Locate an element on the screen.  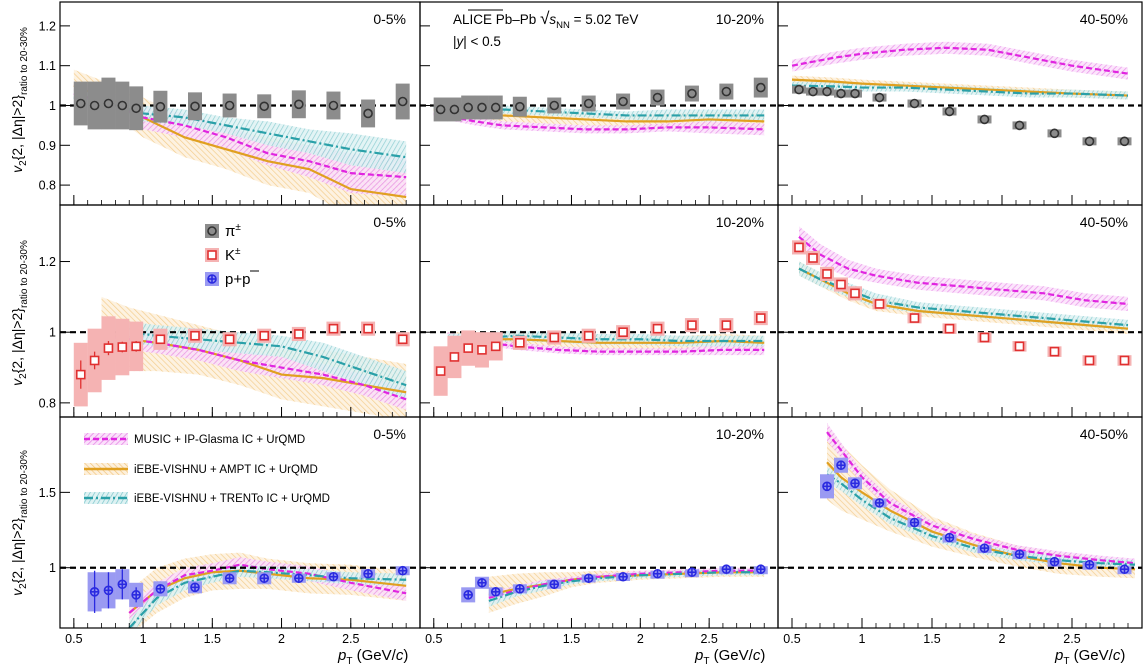
collision-system-label: ALICE Pb–Pb √sNN = 5.02 TeV is located at coordinates (545, 20).